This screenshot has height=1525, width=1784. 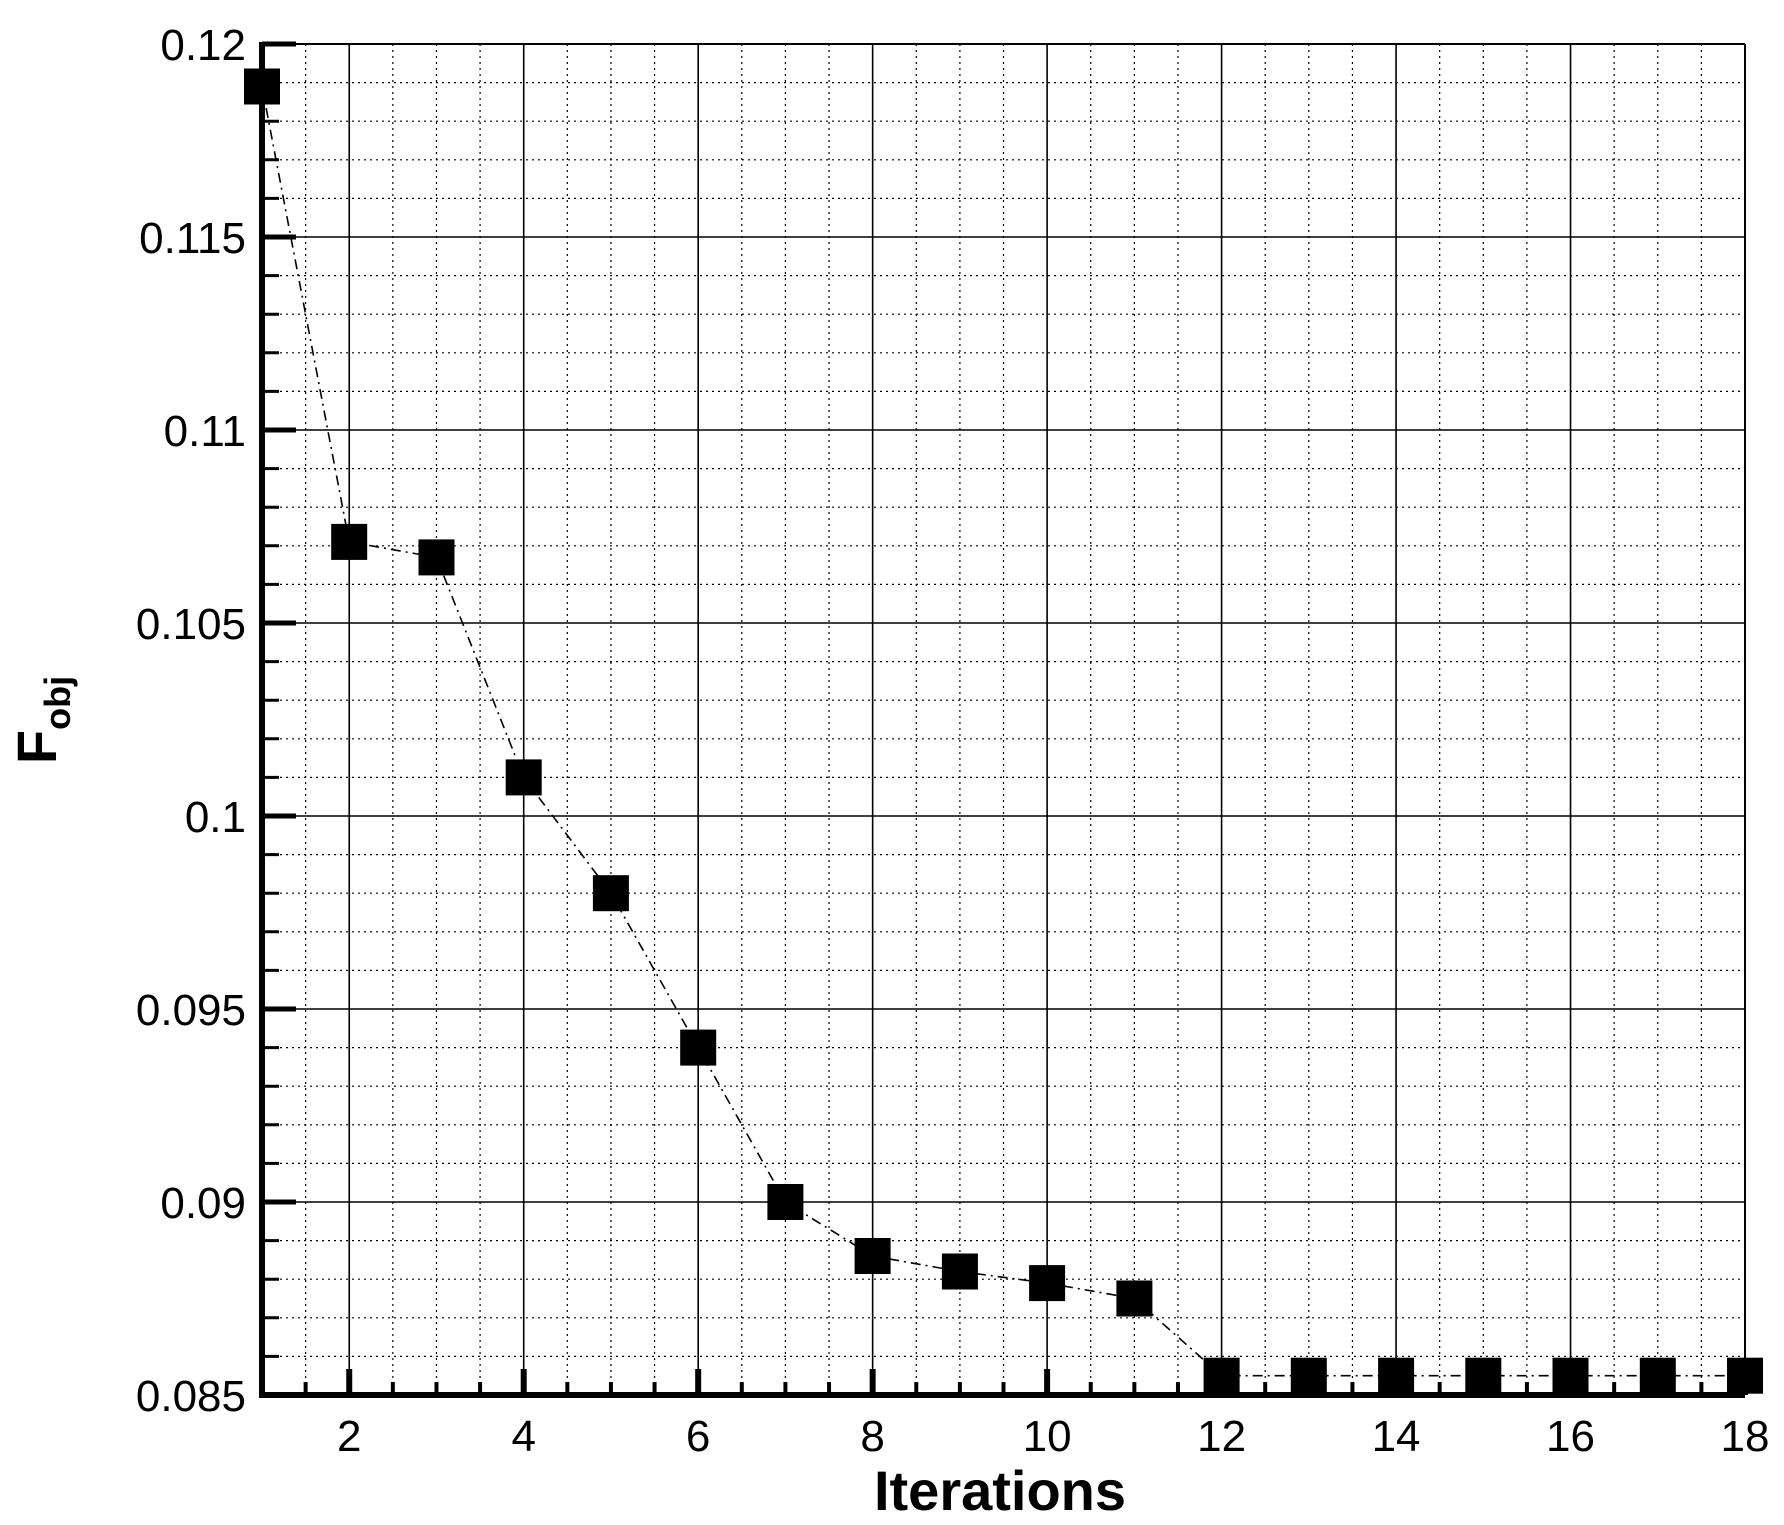 What do you see at coordinates (1396, 1436) in the screenshot?
I see `x-tick-label: 14` at bounding box center [1396, 1436].